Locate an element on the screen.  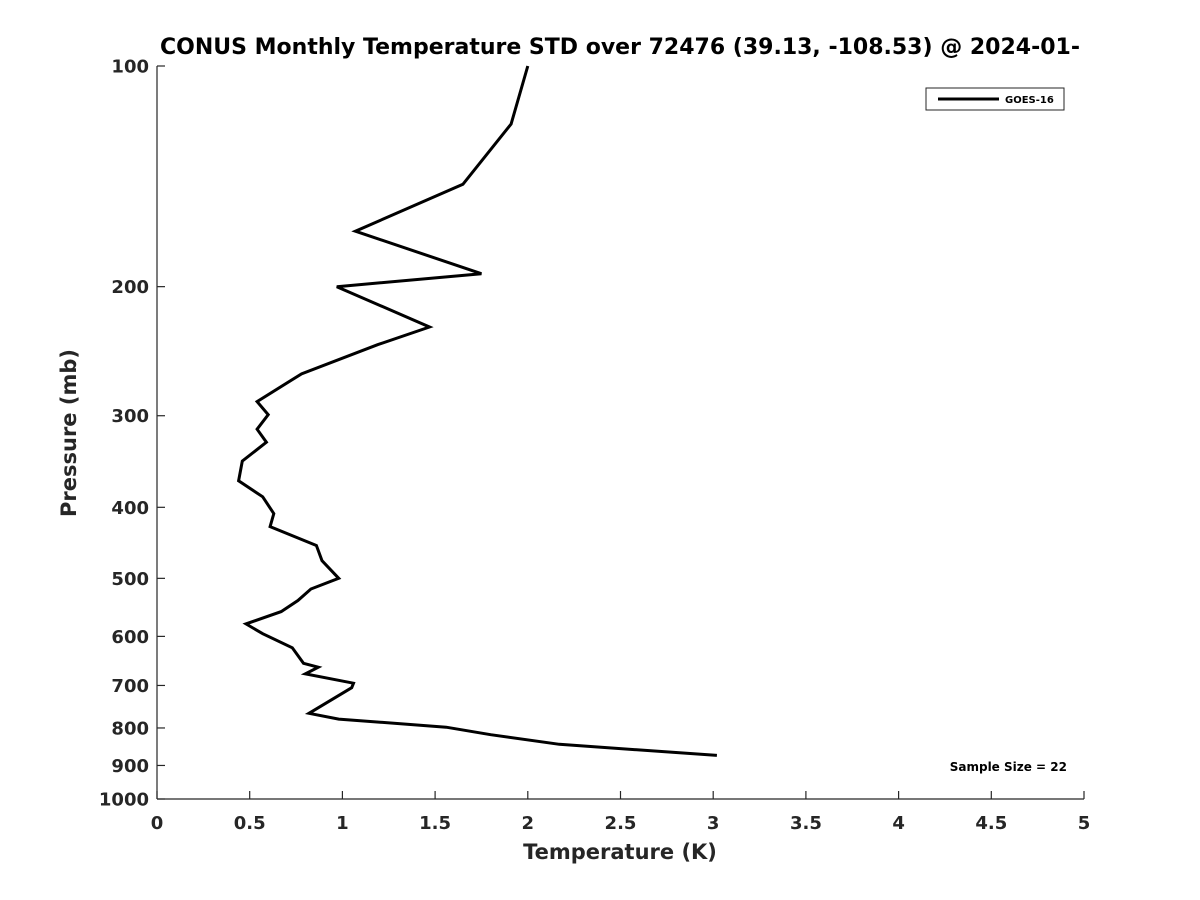
x-tick-label: 1.5 is located at coordinates (435, 823).